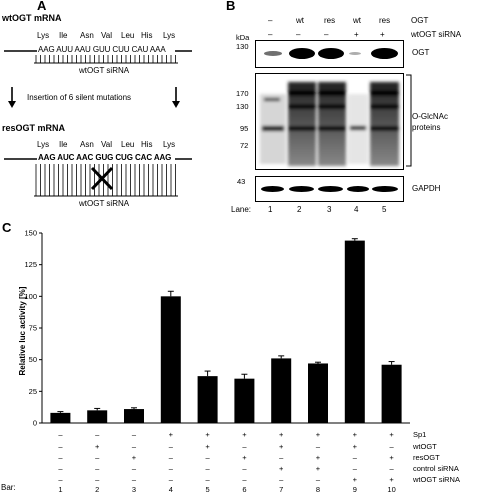  What do you see at coordinates (105, 157) in the screenshot?
I see `res-sequence: AAG AUC AAC GUG CUG CAC AAG` at bounding box center [105, 157].